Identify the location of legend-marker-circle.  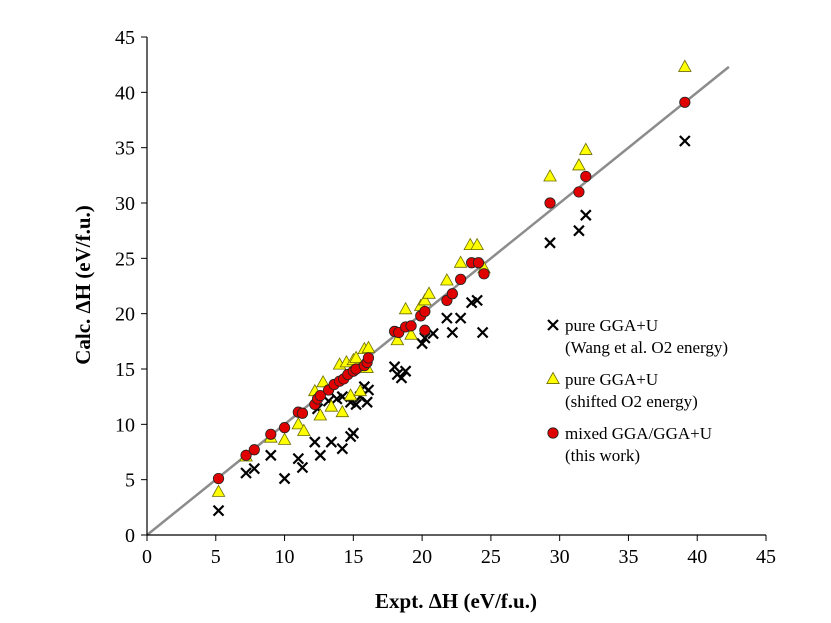
(553, 433).